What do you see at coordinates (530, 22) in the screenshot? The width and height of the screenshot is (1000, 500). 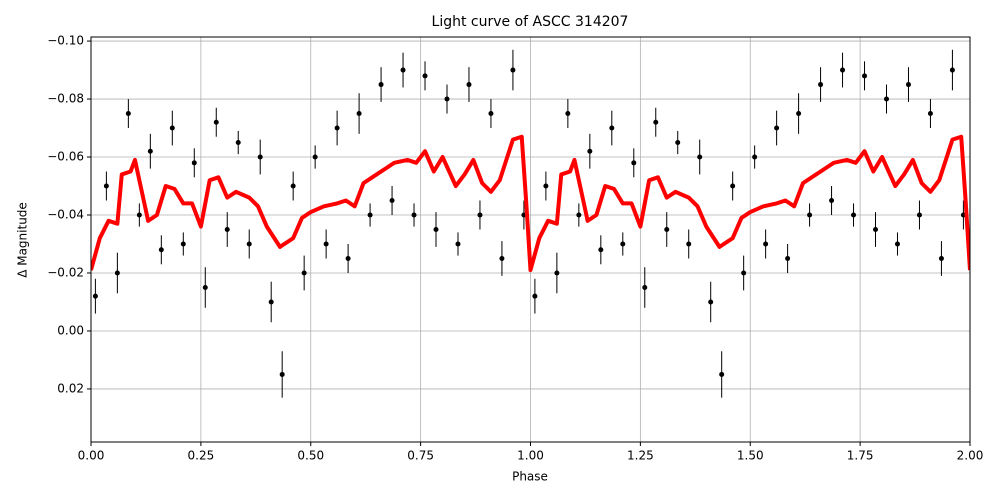 I see `chart-title: Light curve of ASCC 314207` at bounding box center [530, 22].